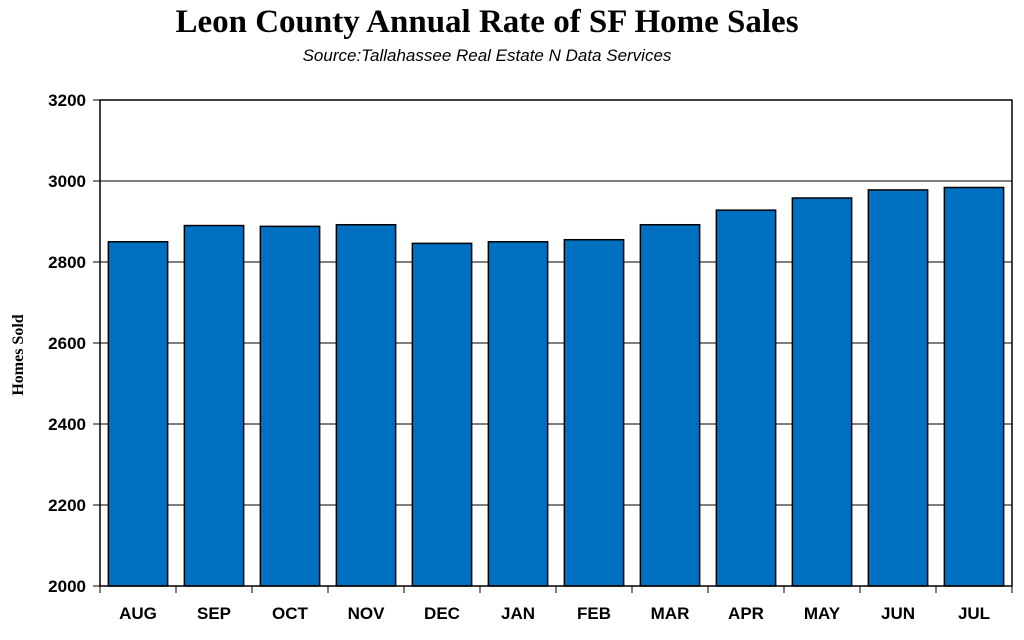 This screenshot has height=640, width=1024. What do you see at coordinates (670, 613) in the screenshot?
I see `x-tick-label: MAR` at bounding box center [670, 613].